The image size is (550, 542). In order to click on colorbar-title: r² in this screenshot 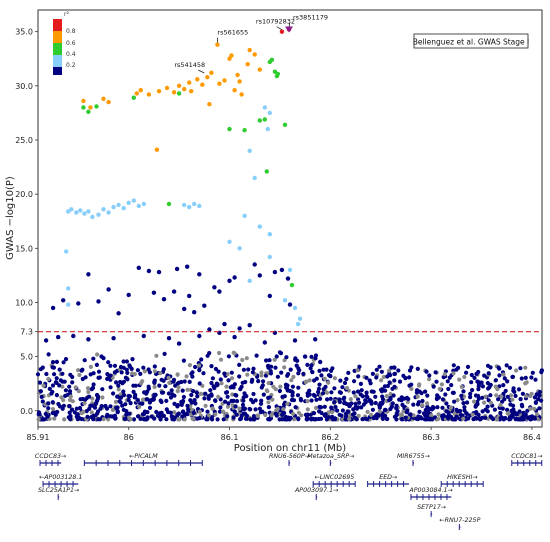, I will do `click(66, 14)`.